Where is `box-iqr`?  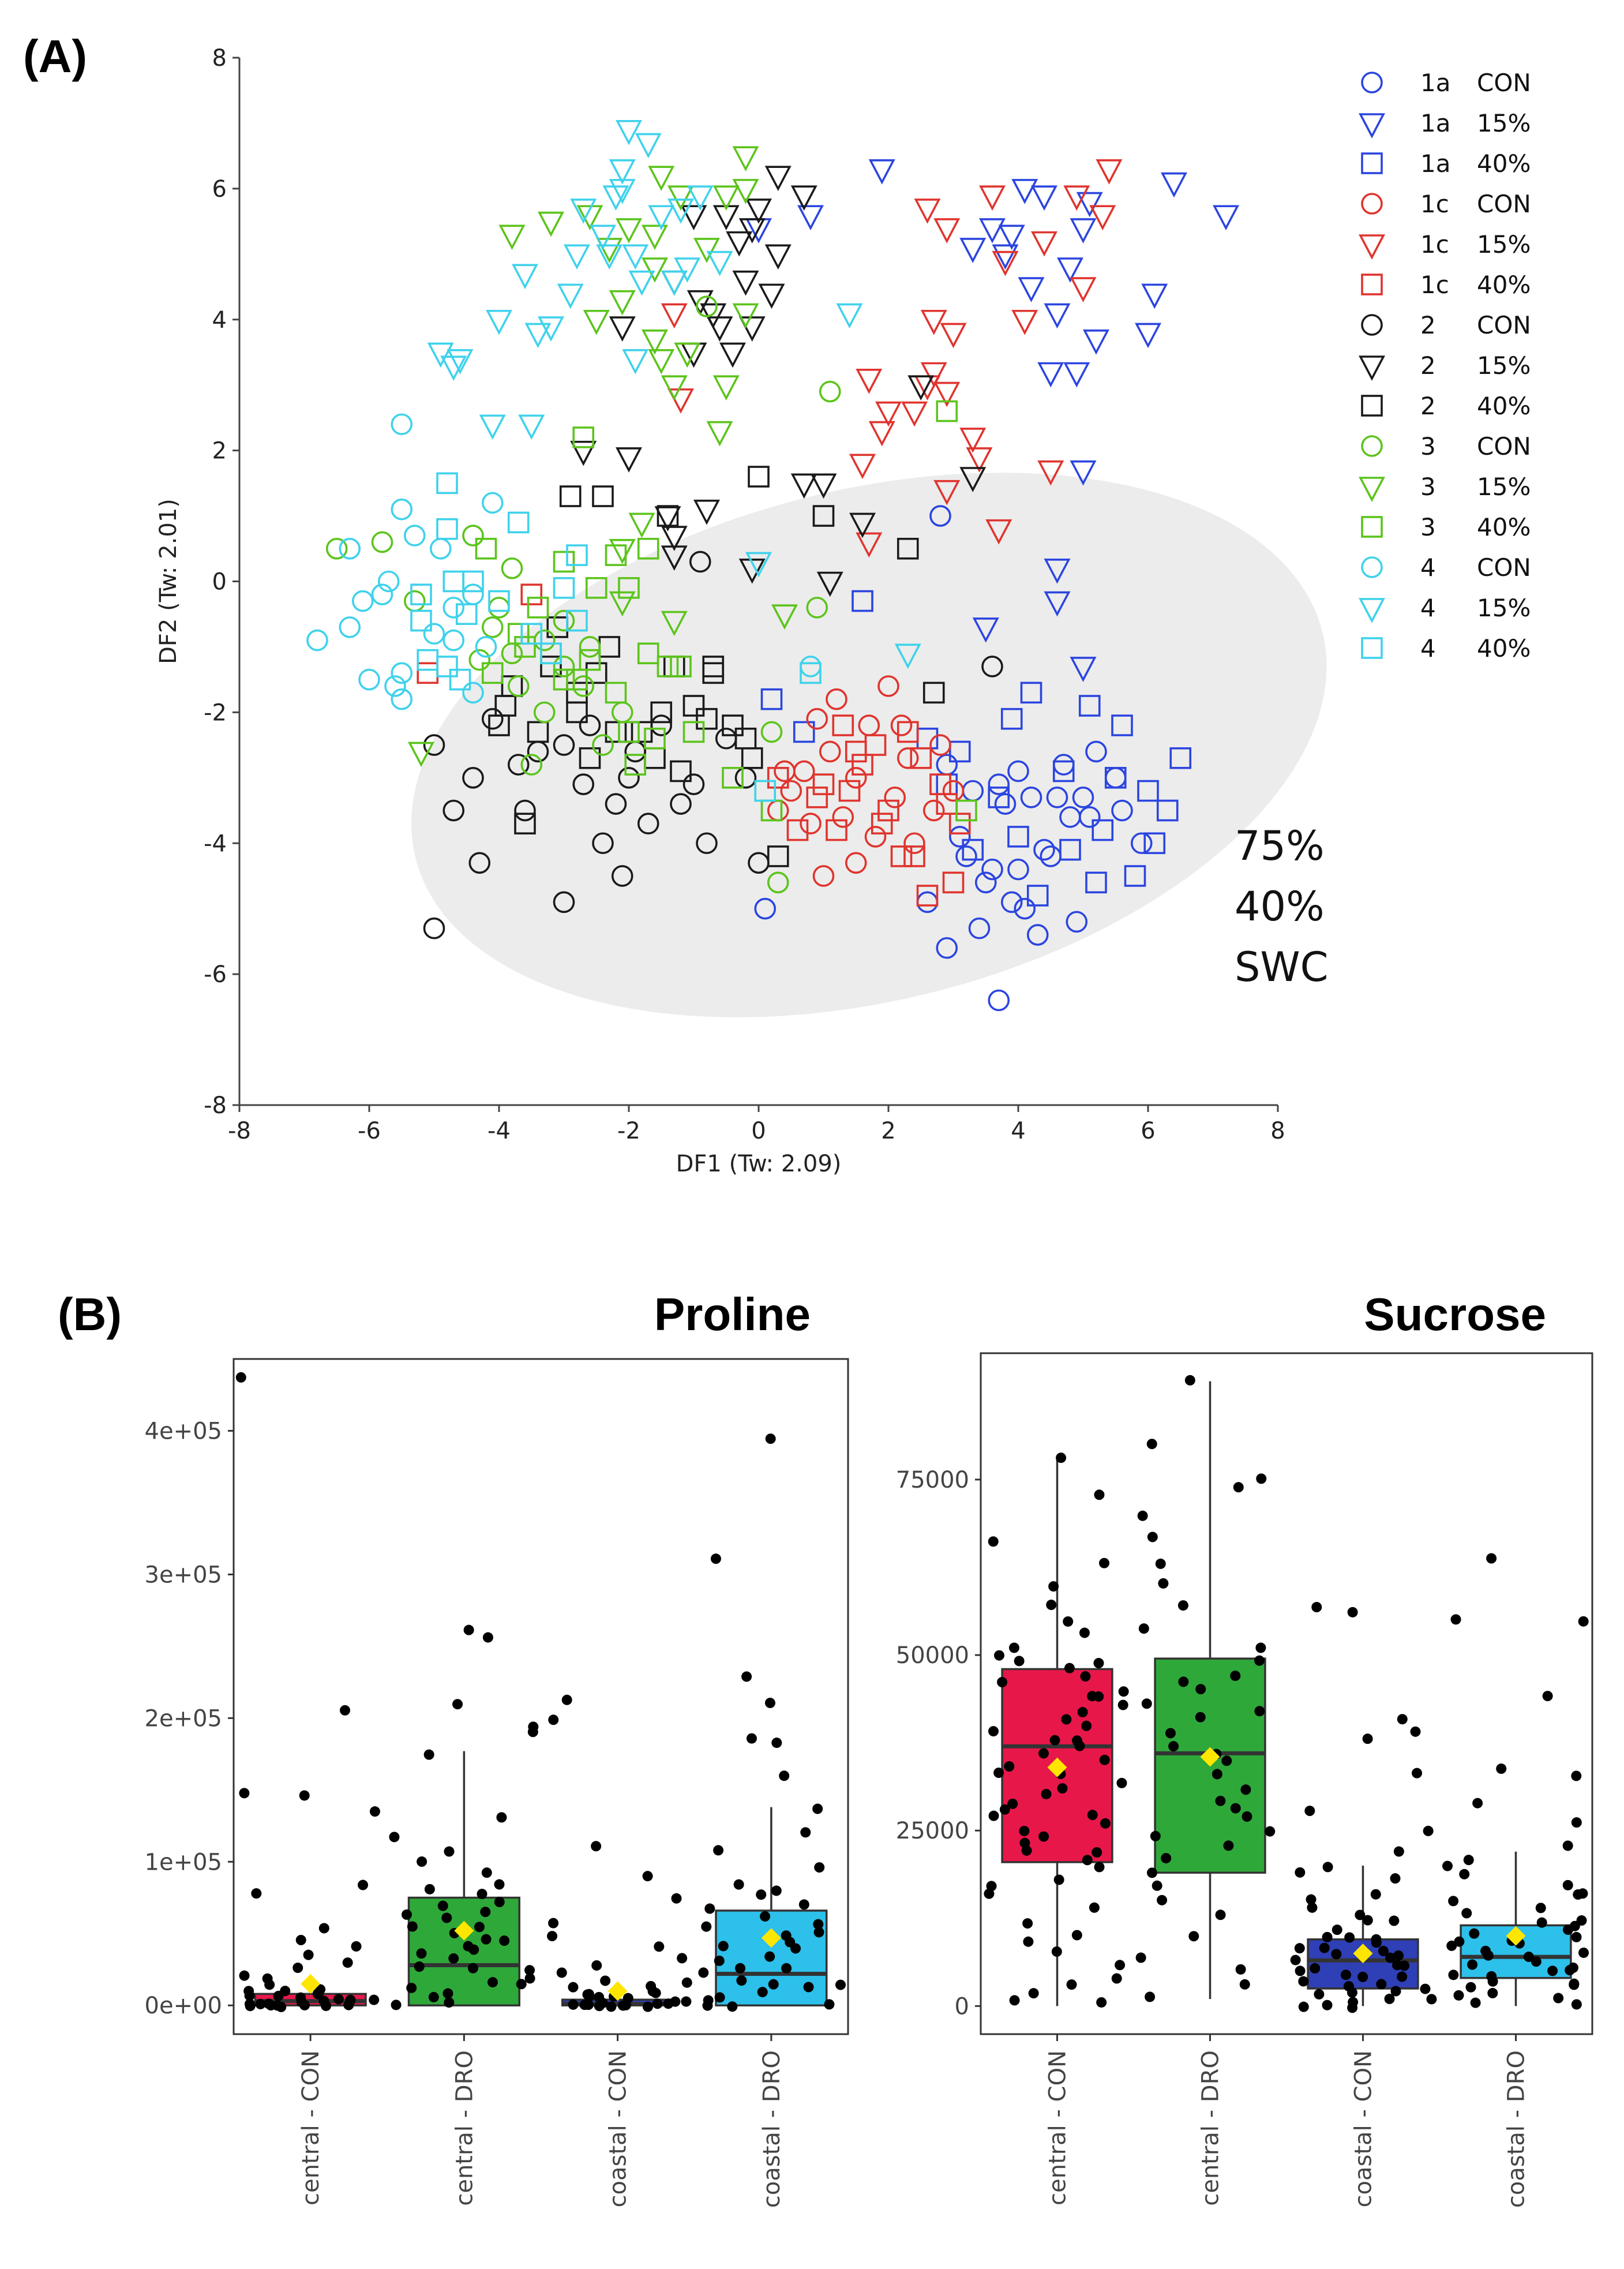
box-iqr is located at coordinates (464, 1951).